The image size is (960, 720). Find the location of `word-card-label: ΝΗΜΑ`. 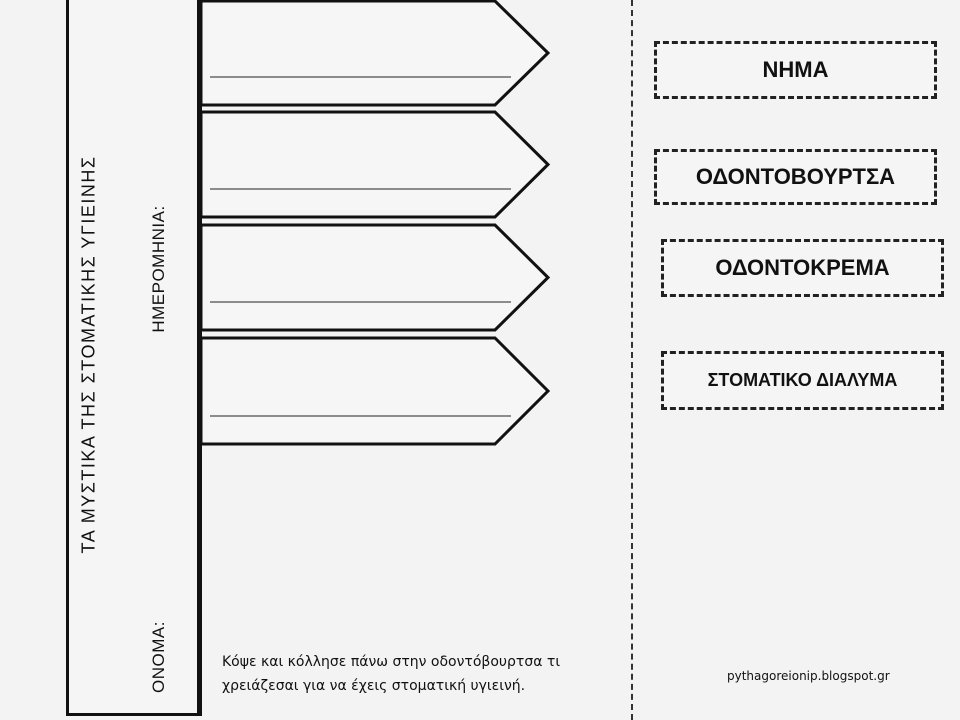

word-card-label: ΝΗΜΑ is located at coordinates (795, 69).